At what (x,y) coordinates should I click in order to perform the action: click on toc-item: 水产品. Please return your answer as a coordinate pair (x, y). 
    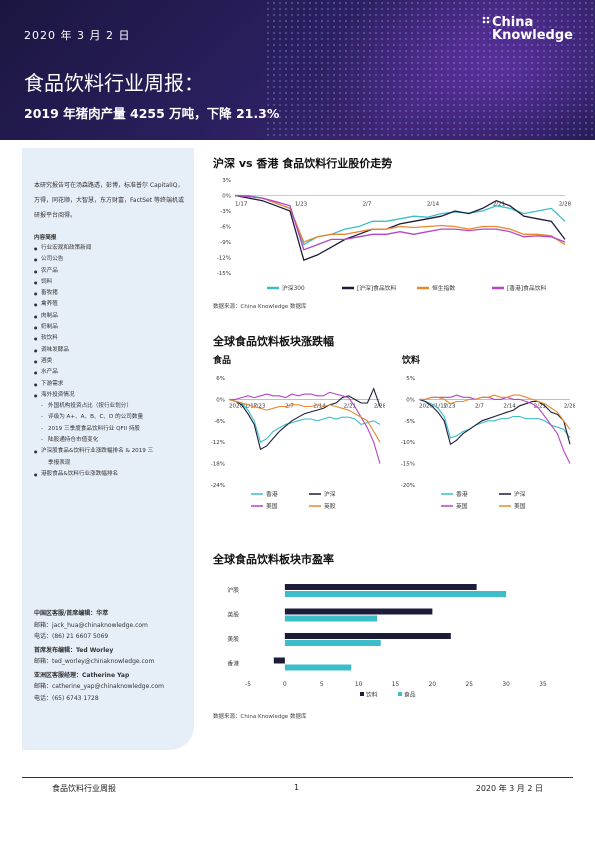
    Looking at the image, I should click on (112, 373).